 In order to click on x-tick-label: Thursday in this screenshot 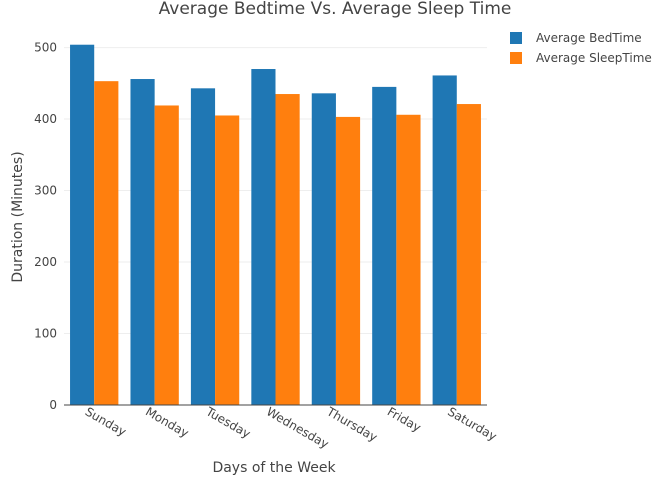, I will do `click(352, 424)`.